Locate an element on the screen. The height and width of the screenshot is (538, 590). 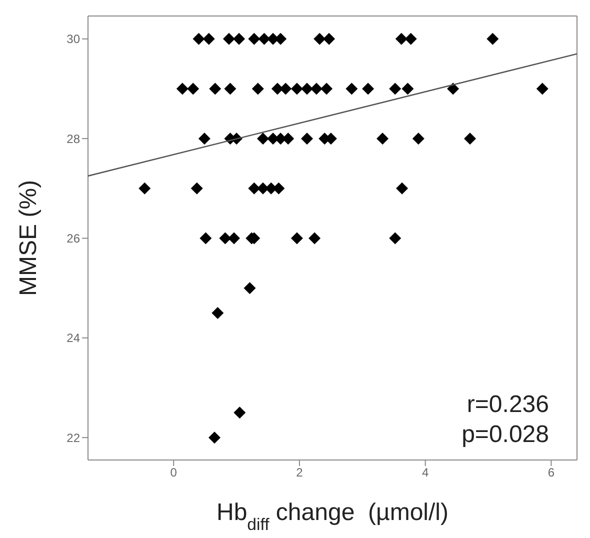
x-tick-label: 2 is located at coordinates (300, 473).